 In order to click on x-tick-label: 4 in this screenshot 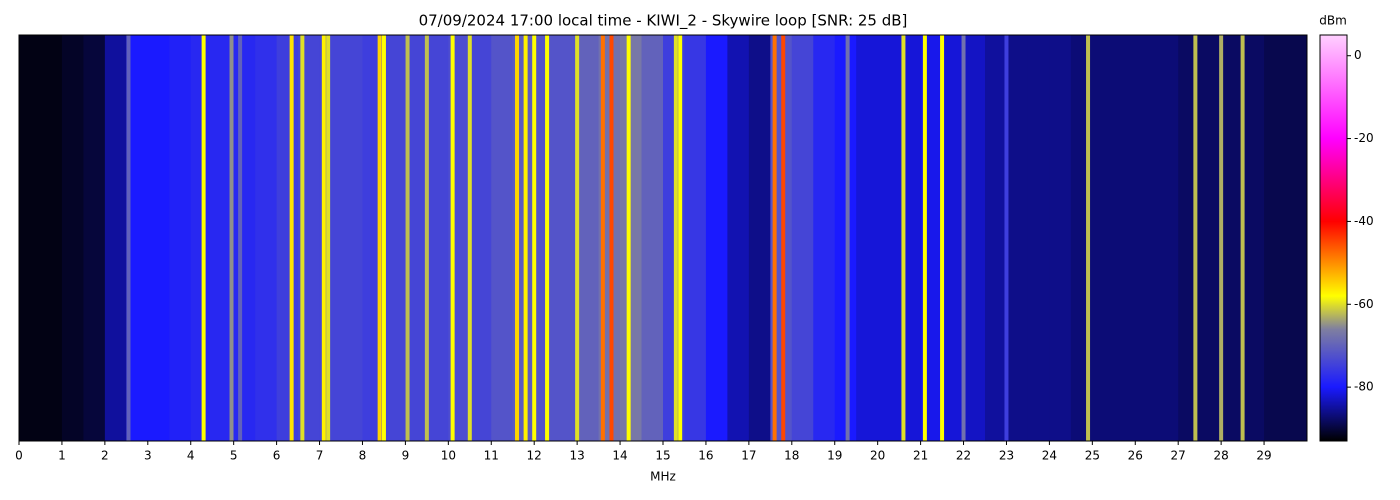, I will do `click(191, 456)`.